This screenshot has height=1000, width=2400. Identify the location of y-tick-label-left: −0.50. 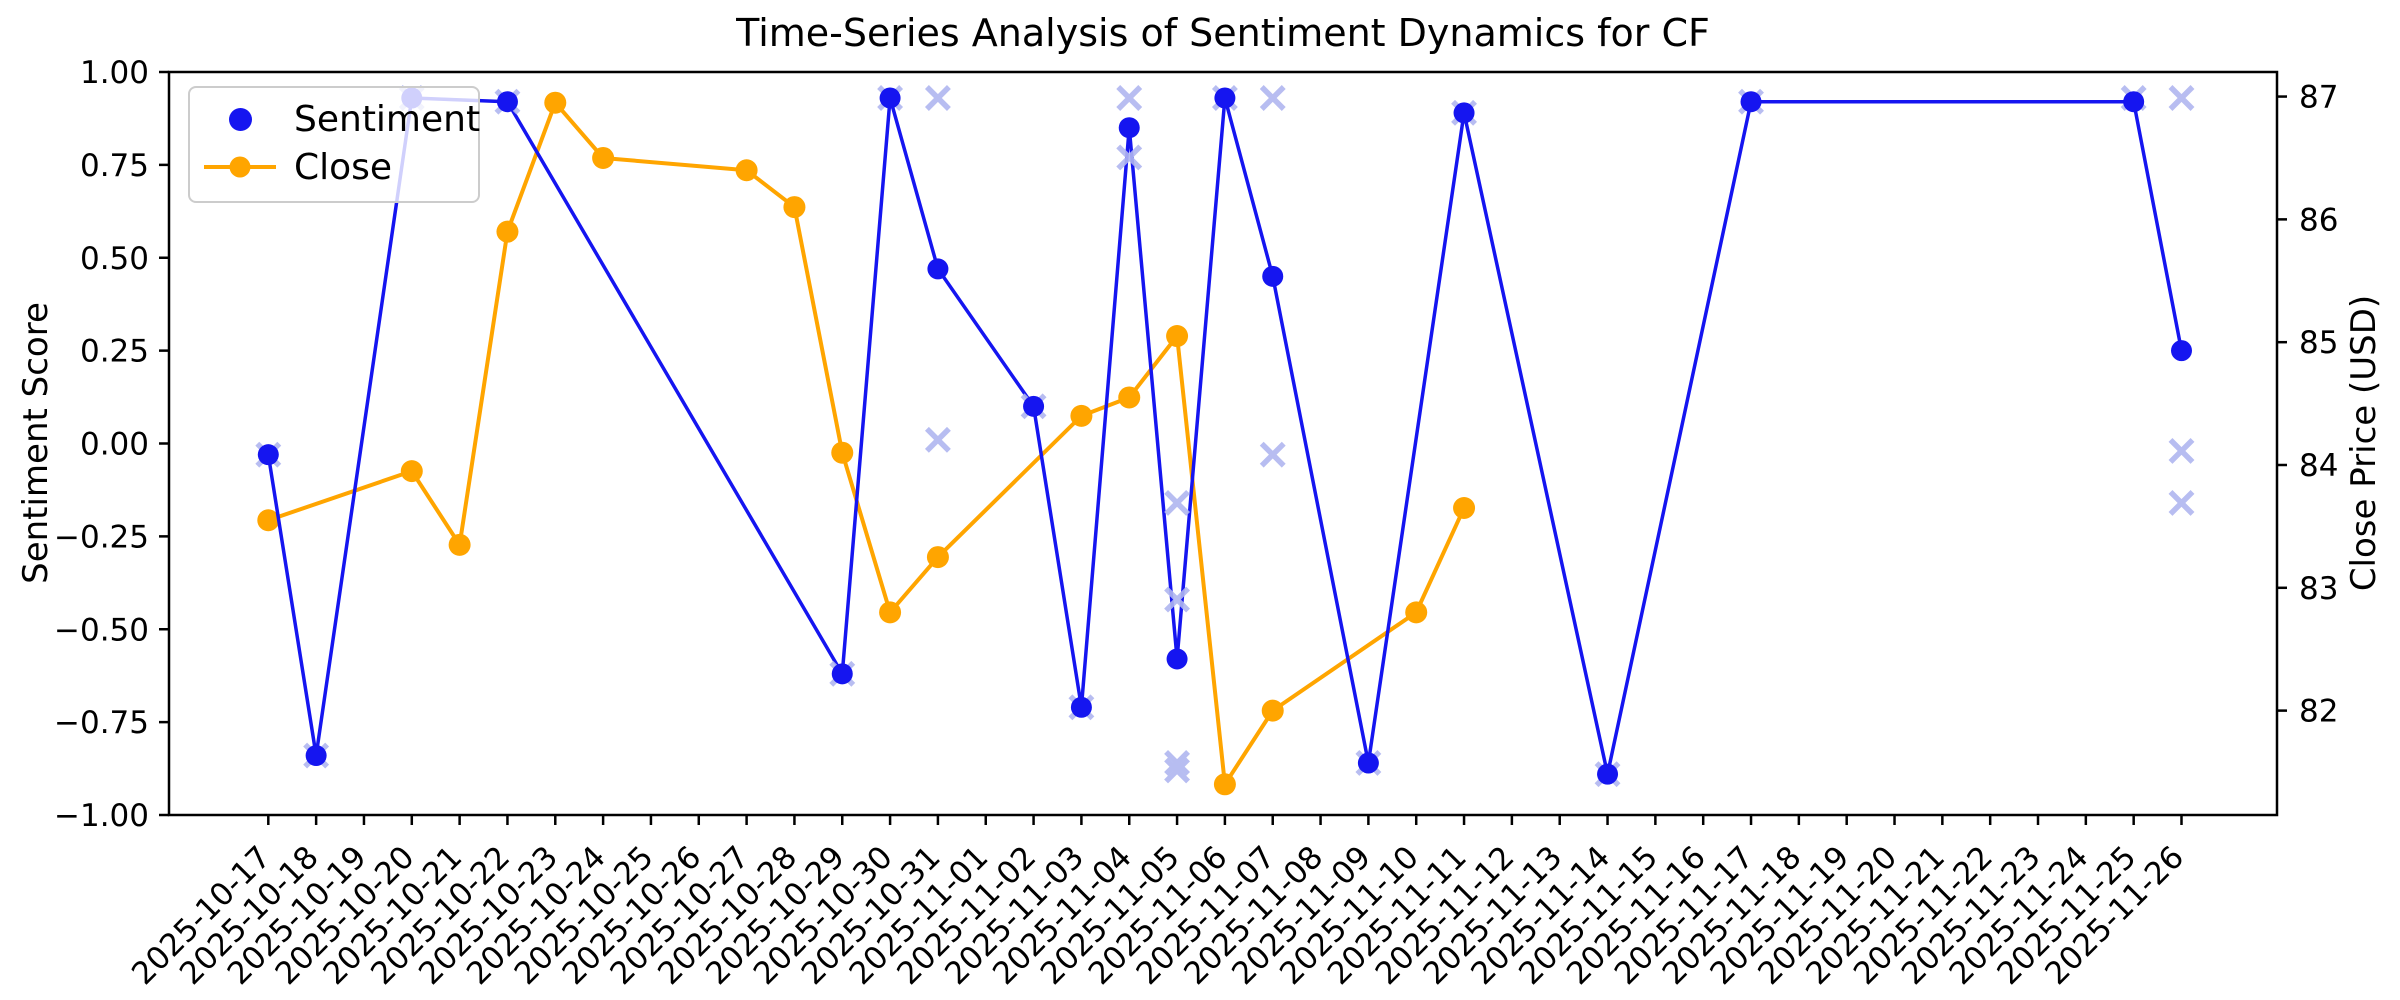
(101, 630).